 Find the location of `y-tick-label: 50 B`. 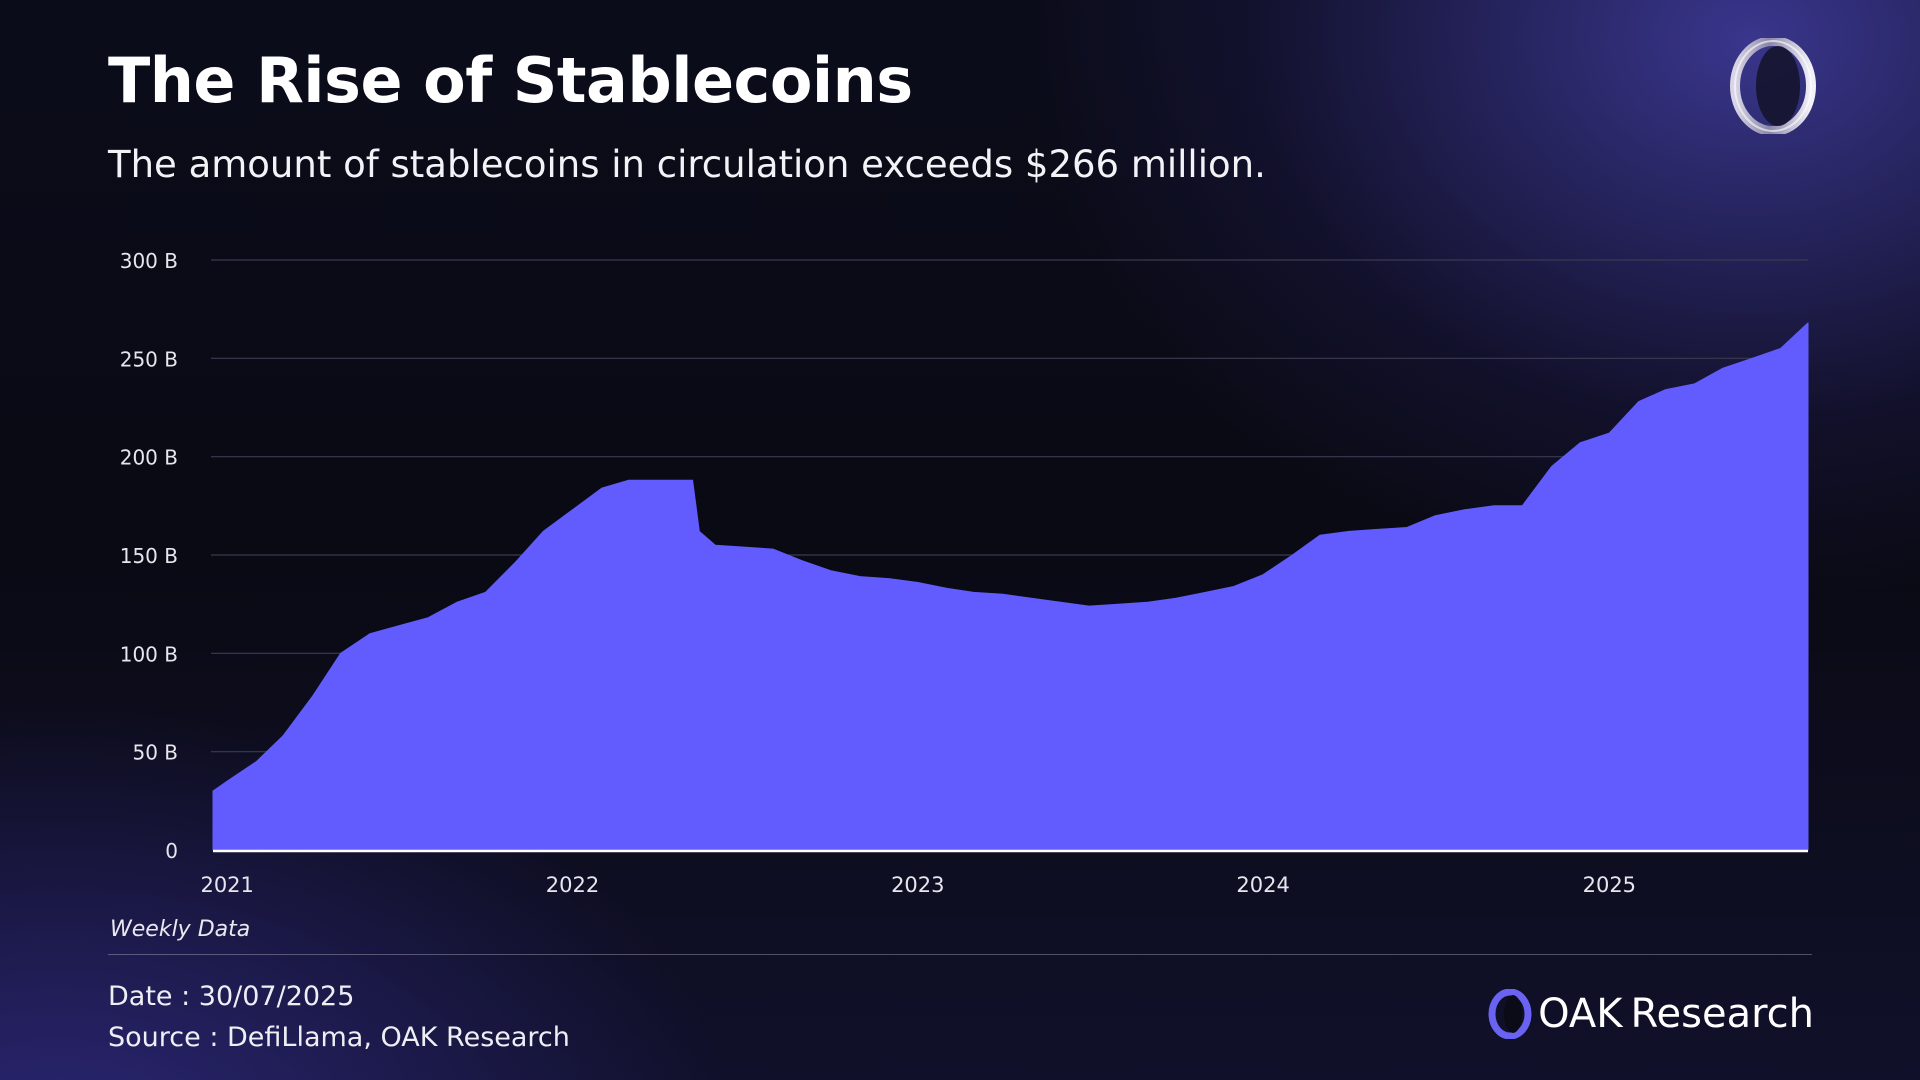

y-tick-label: 50 B is located at coordinates (155, 753).